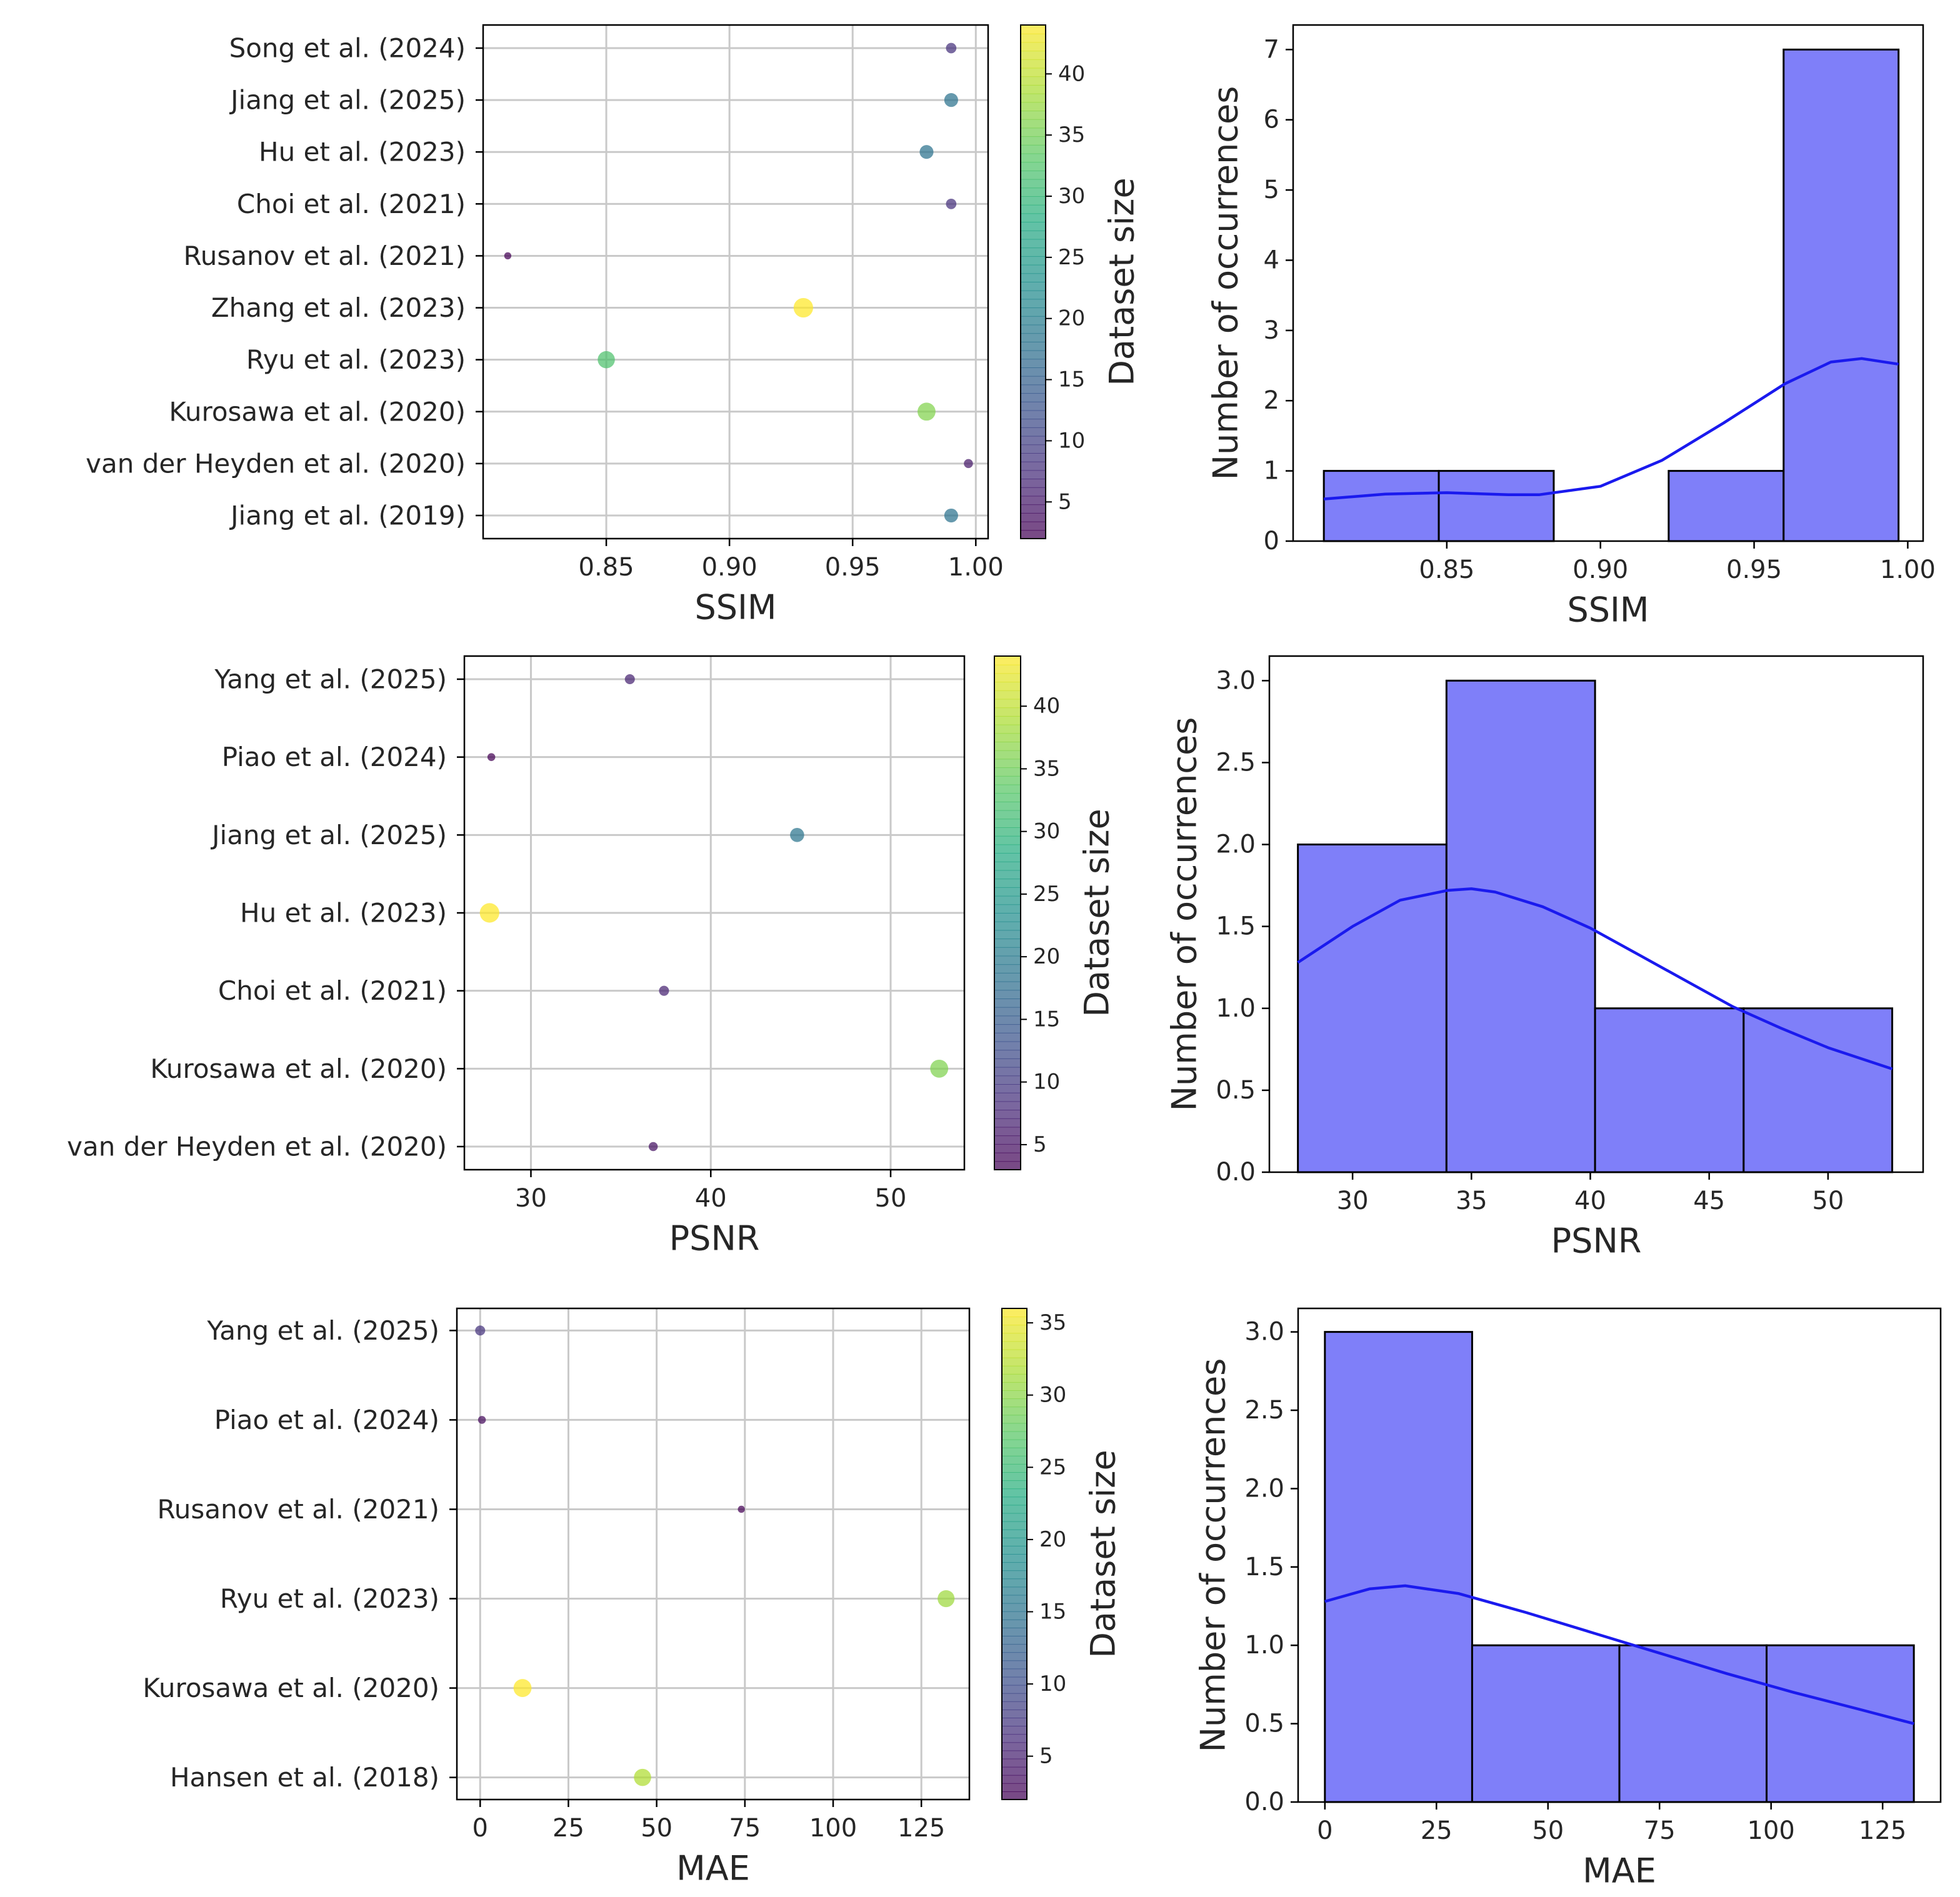  What do you see at coordinates (1472, 1201) in the screenshot?
I see `x-tick-label: 35` at bounding box center [1472, 1201].